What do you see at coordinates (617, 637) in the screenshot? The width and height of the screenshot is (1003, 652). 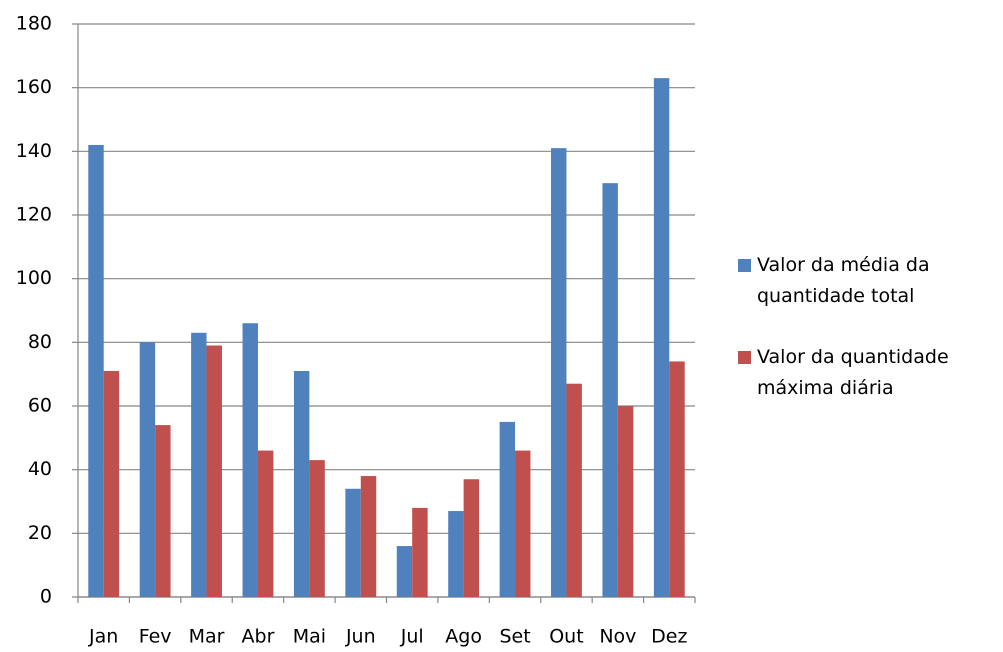 I see `x-tick-label: Nov` at bounding box center [617, 637].